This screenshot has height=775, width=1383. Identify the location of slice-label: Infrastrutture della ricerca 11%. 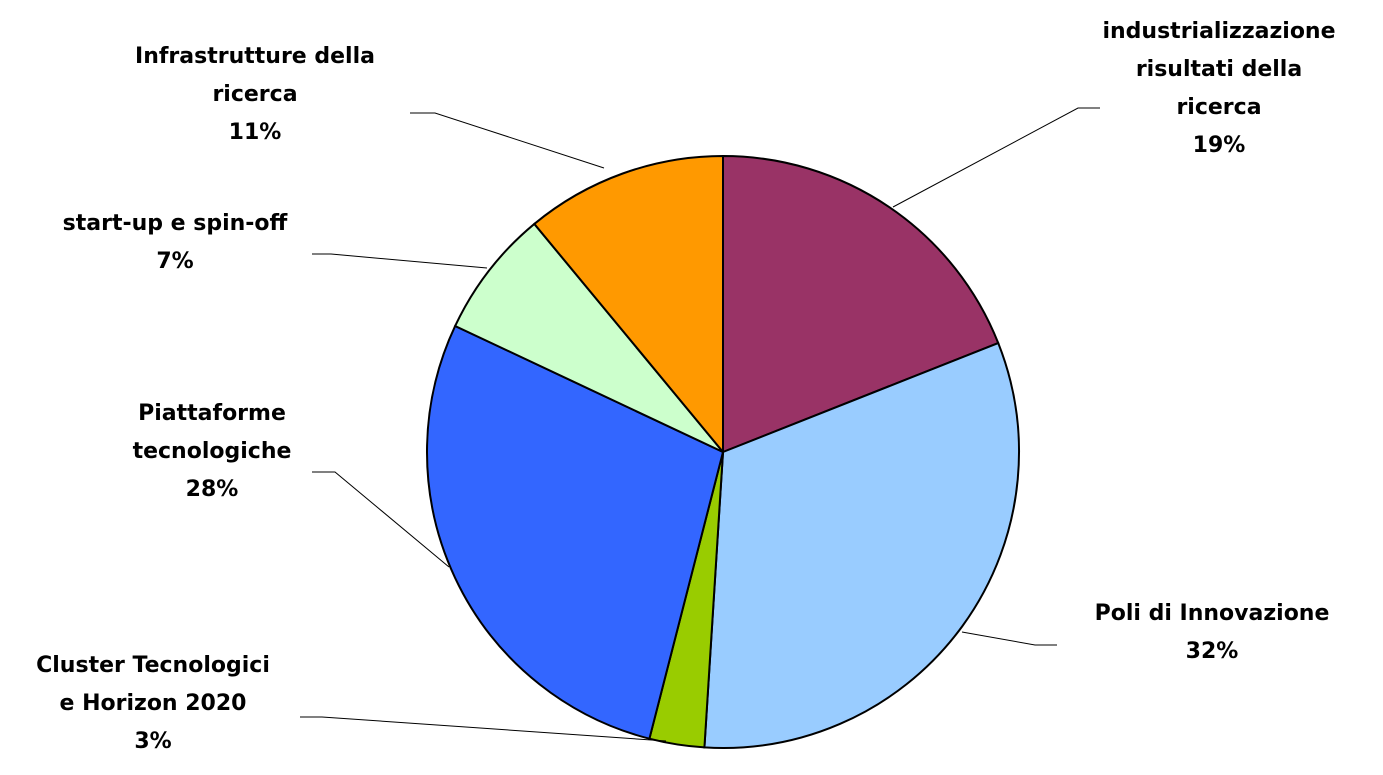
(255, 94).